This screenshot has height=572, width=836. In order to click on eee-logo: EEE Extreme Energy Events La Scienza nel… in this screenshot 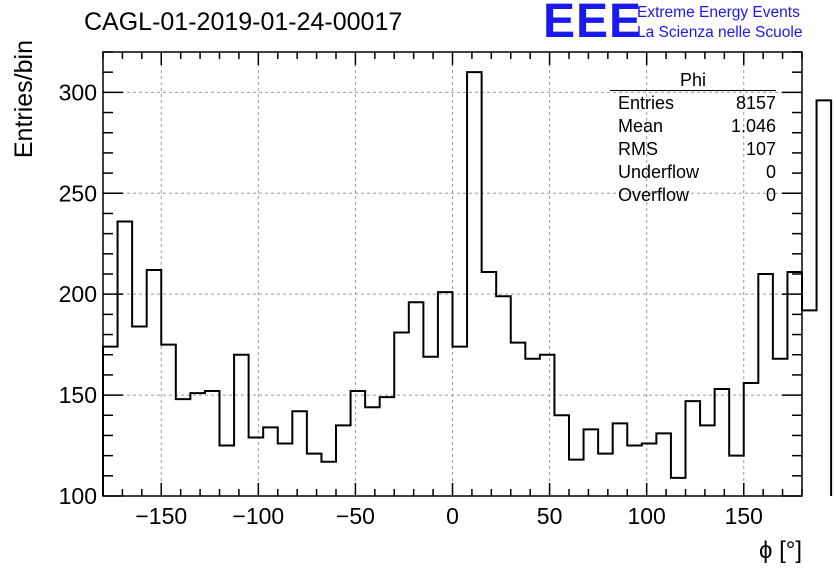, I will do `click(688, 24)`.